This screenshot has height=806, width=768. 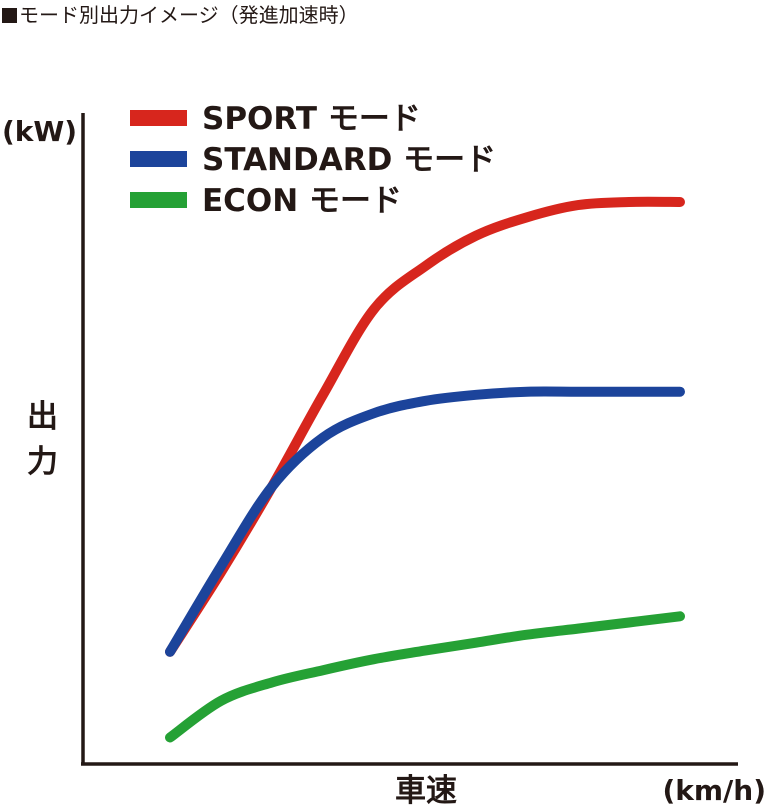 What do you see at coordinates (189, 15) in the screenshot?
I see `page-title-text: モード別出力イメージ（発進加速時）` at bounding box center [189, 15].